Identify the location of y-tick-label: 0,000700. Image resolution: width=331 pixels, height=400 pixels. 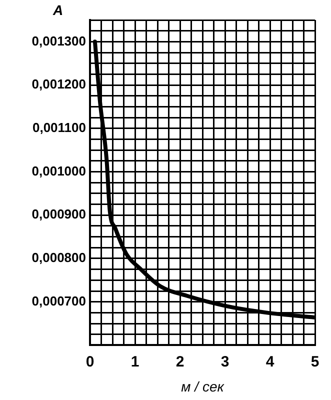
(59, 300).